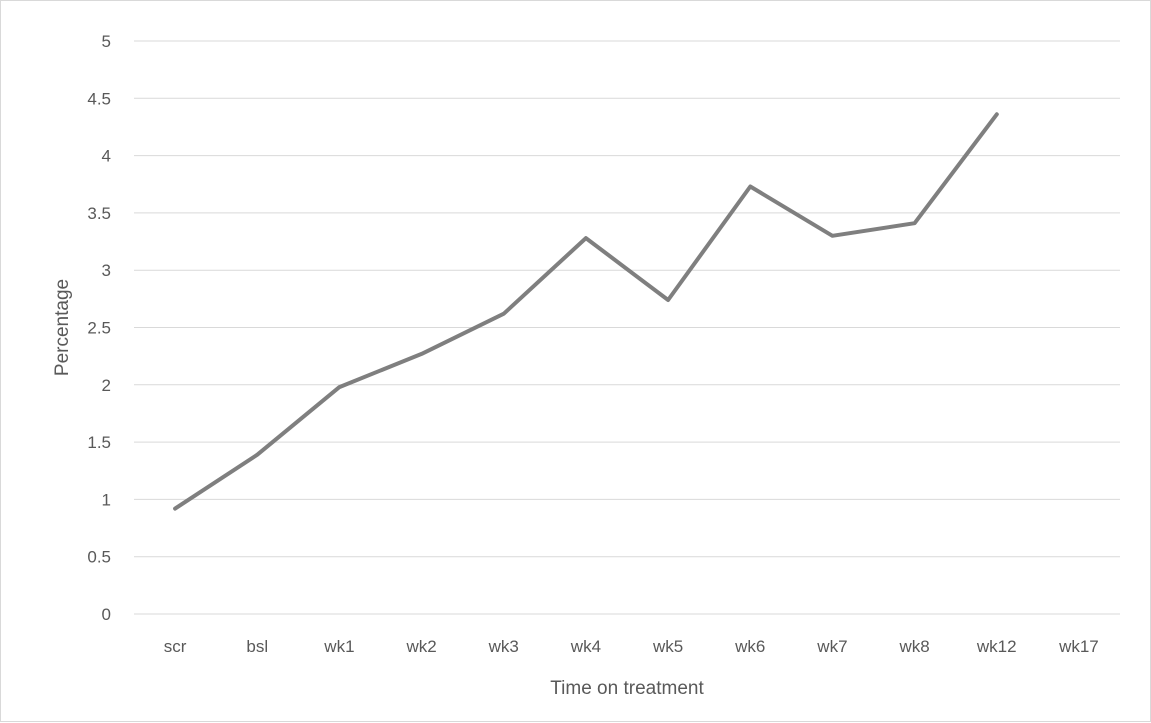 The height and width of the screenshot is (723, 1151). Describe the element at coordinates (996, 646) in the screenshot. I see `x-tick-label: wk12` at that location.